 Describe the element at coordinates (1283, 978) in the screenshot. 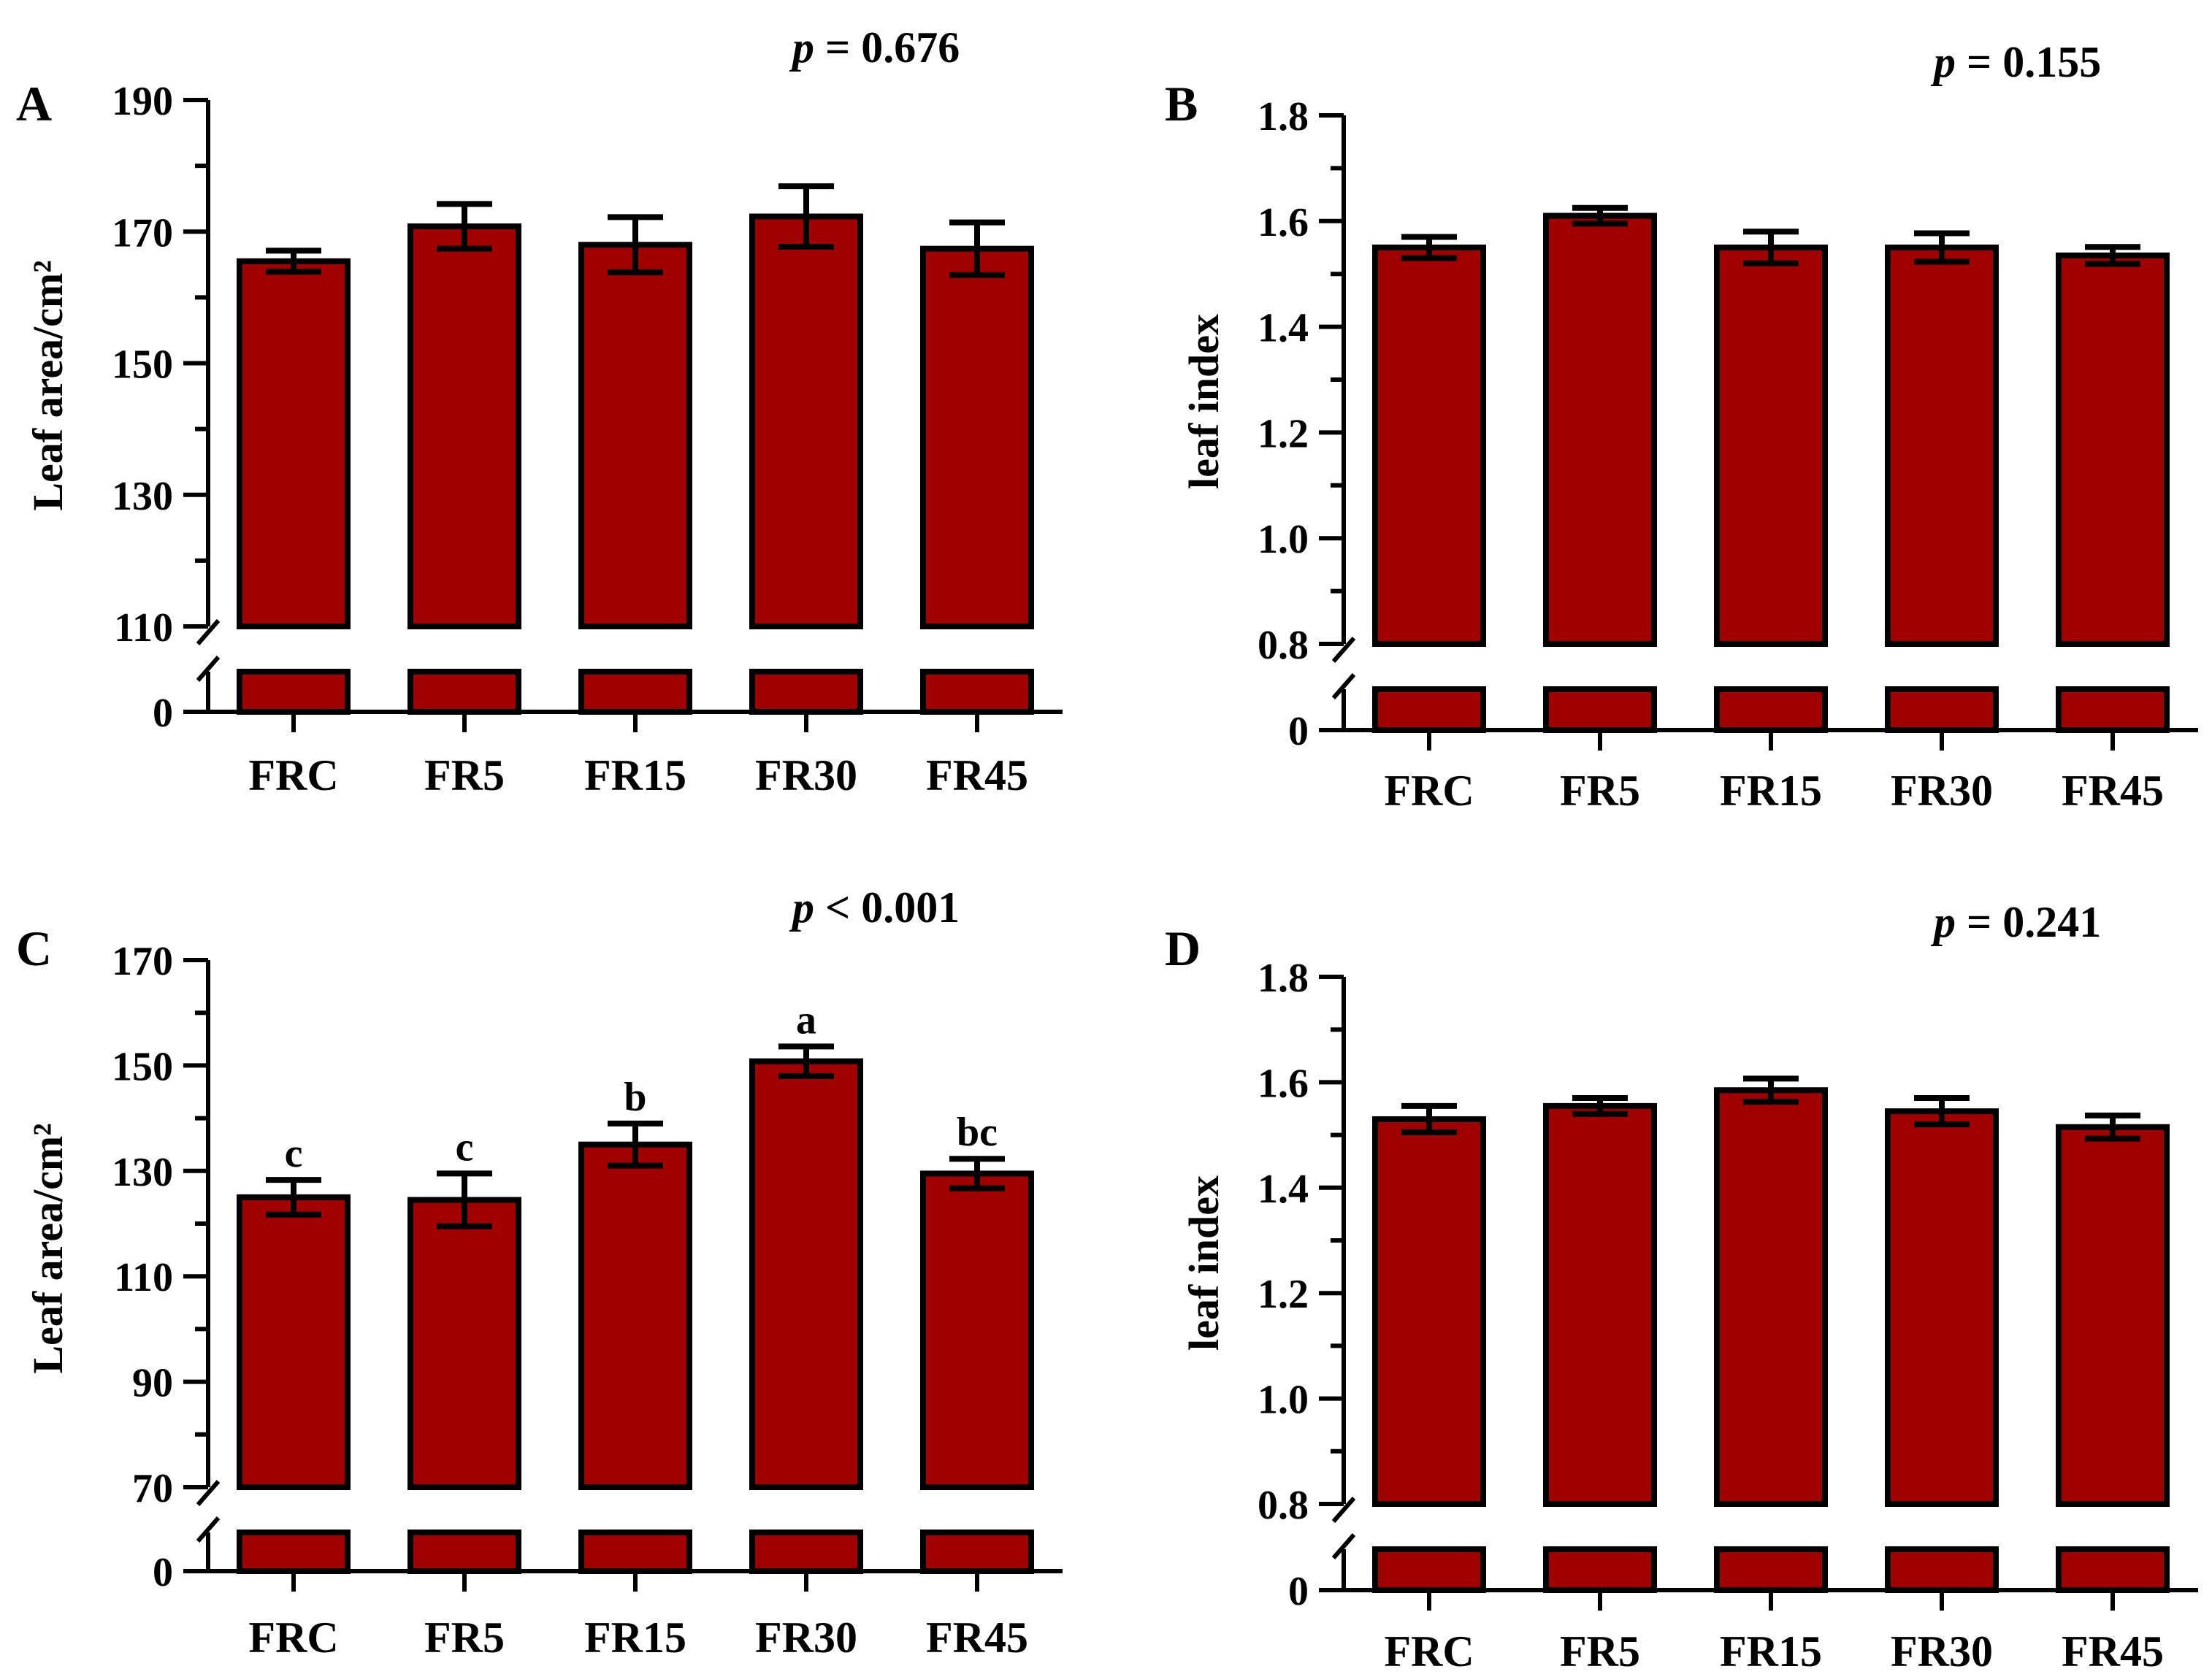

I see `y-tick-label: 1.8` at that location.